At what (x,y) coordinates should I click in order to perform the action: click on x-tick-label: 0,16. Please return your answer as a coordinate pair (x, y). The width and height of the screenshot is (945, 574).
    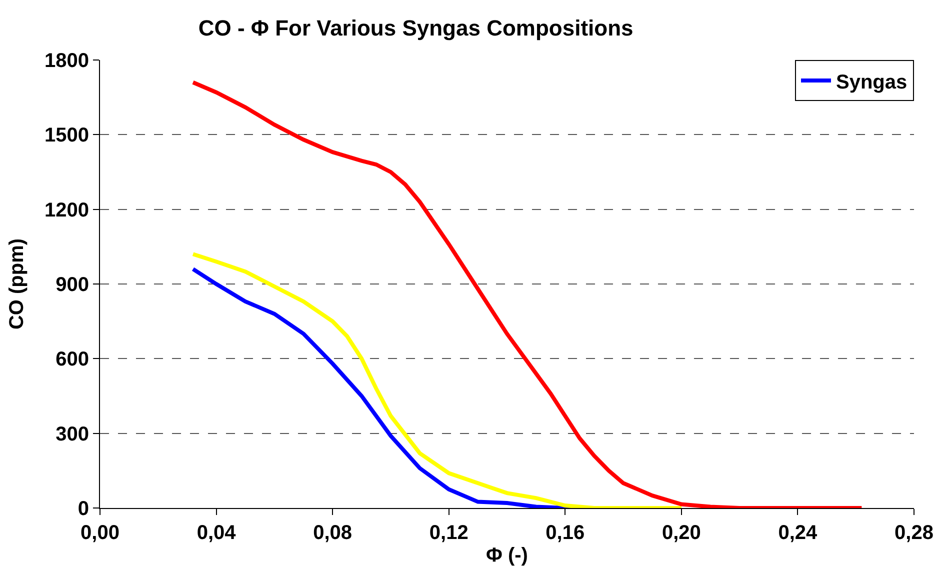
    Looking at the image, I should click on (565, 533).